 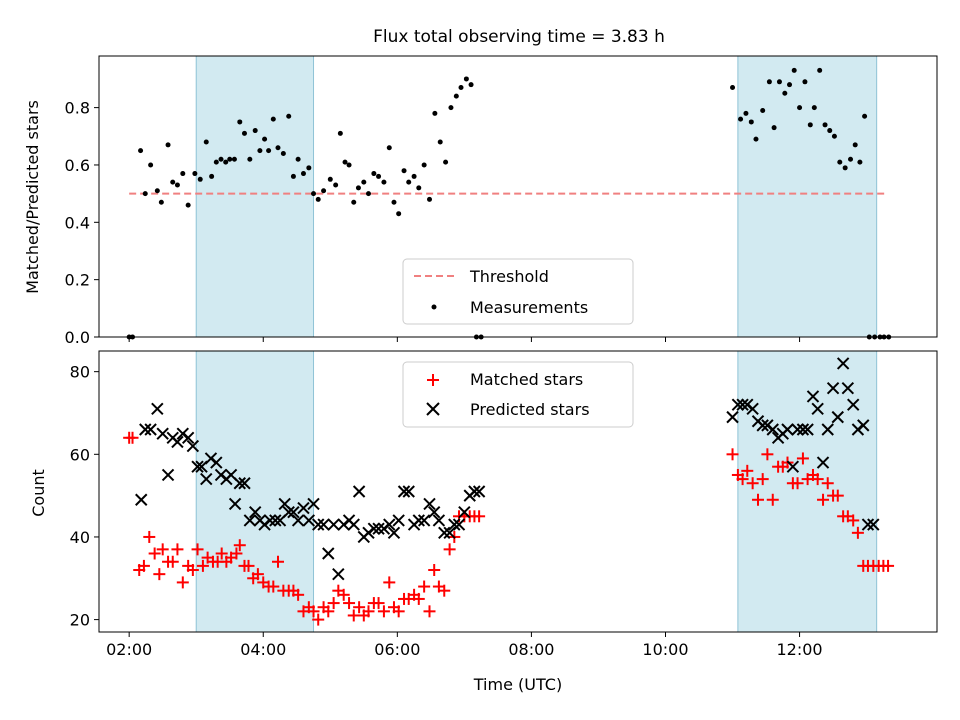 What do you see at coordinates (529, 307) in the screenshot?
I see `measurements-legend-label: Measurements` at bounding box center [529, 307].